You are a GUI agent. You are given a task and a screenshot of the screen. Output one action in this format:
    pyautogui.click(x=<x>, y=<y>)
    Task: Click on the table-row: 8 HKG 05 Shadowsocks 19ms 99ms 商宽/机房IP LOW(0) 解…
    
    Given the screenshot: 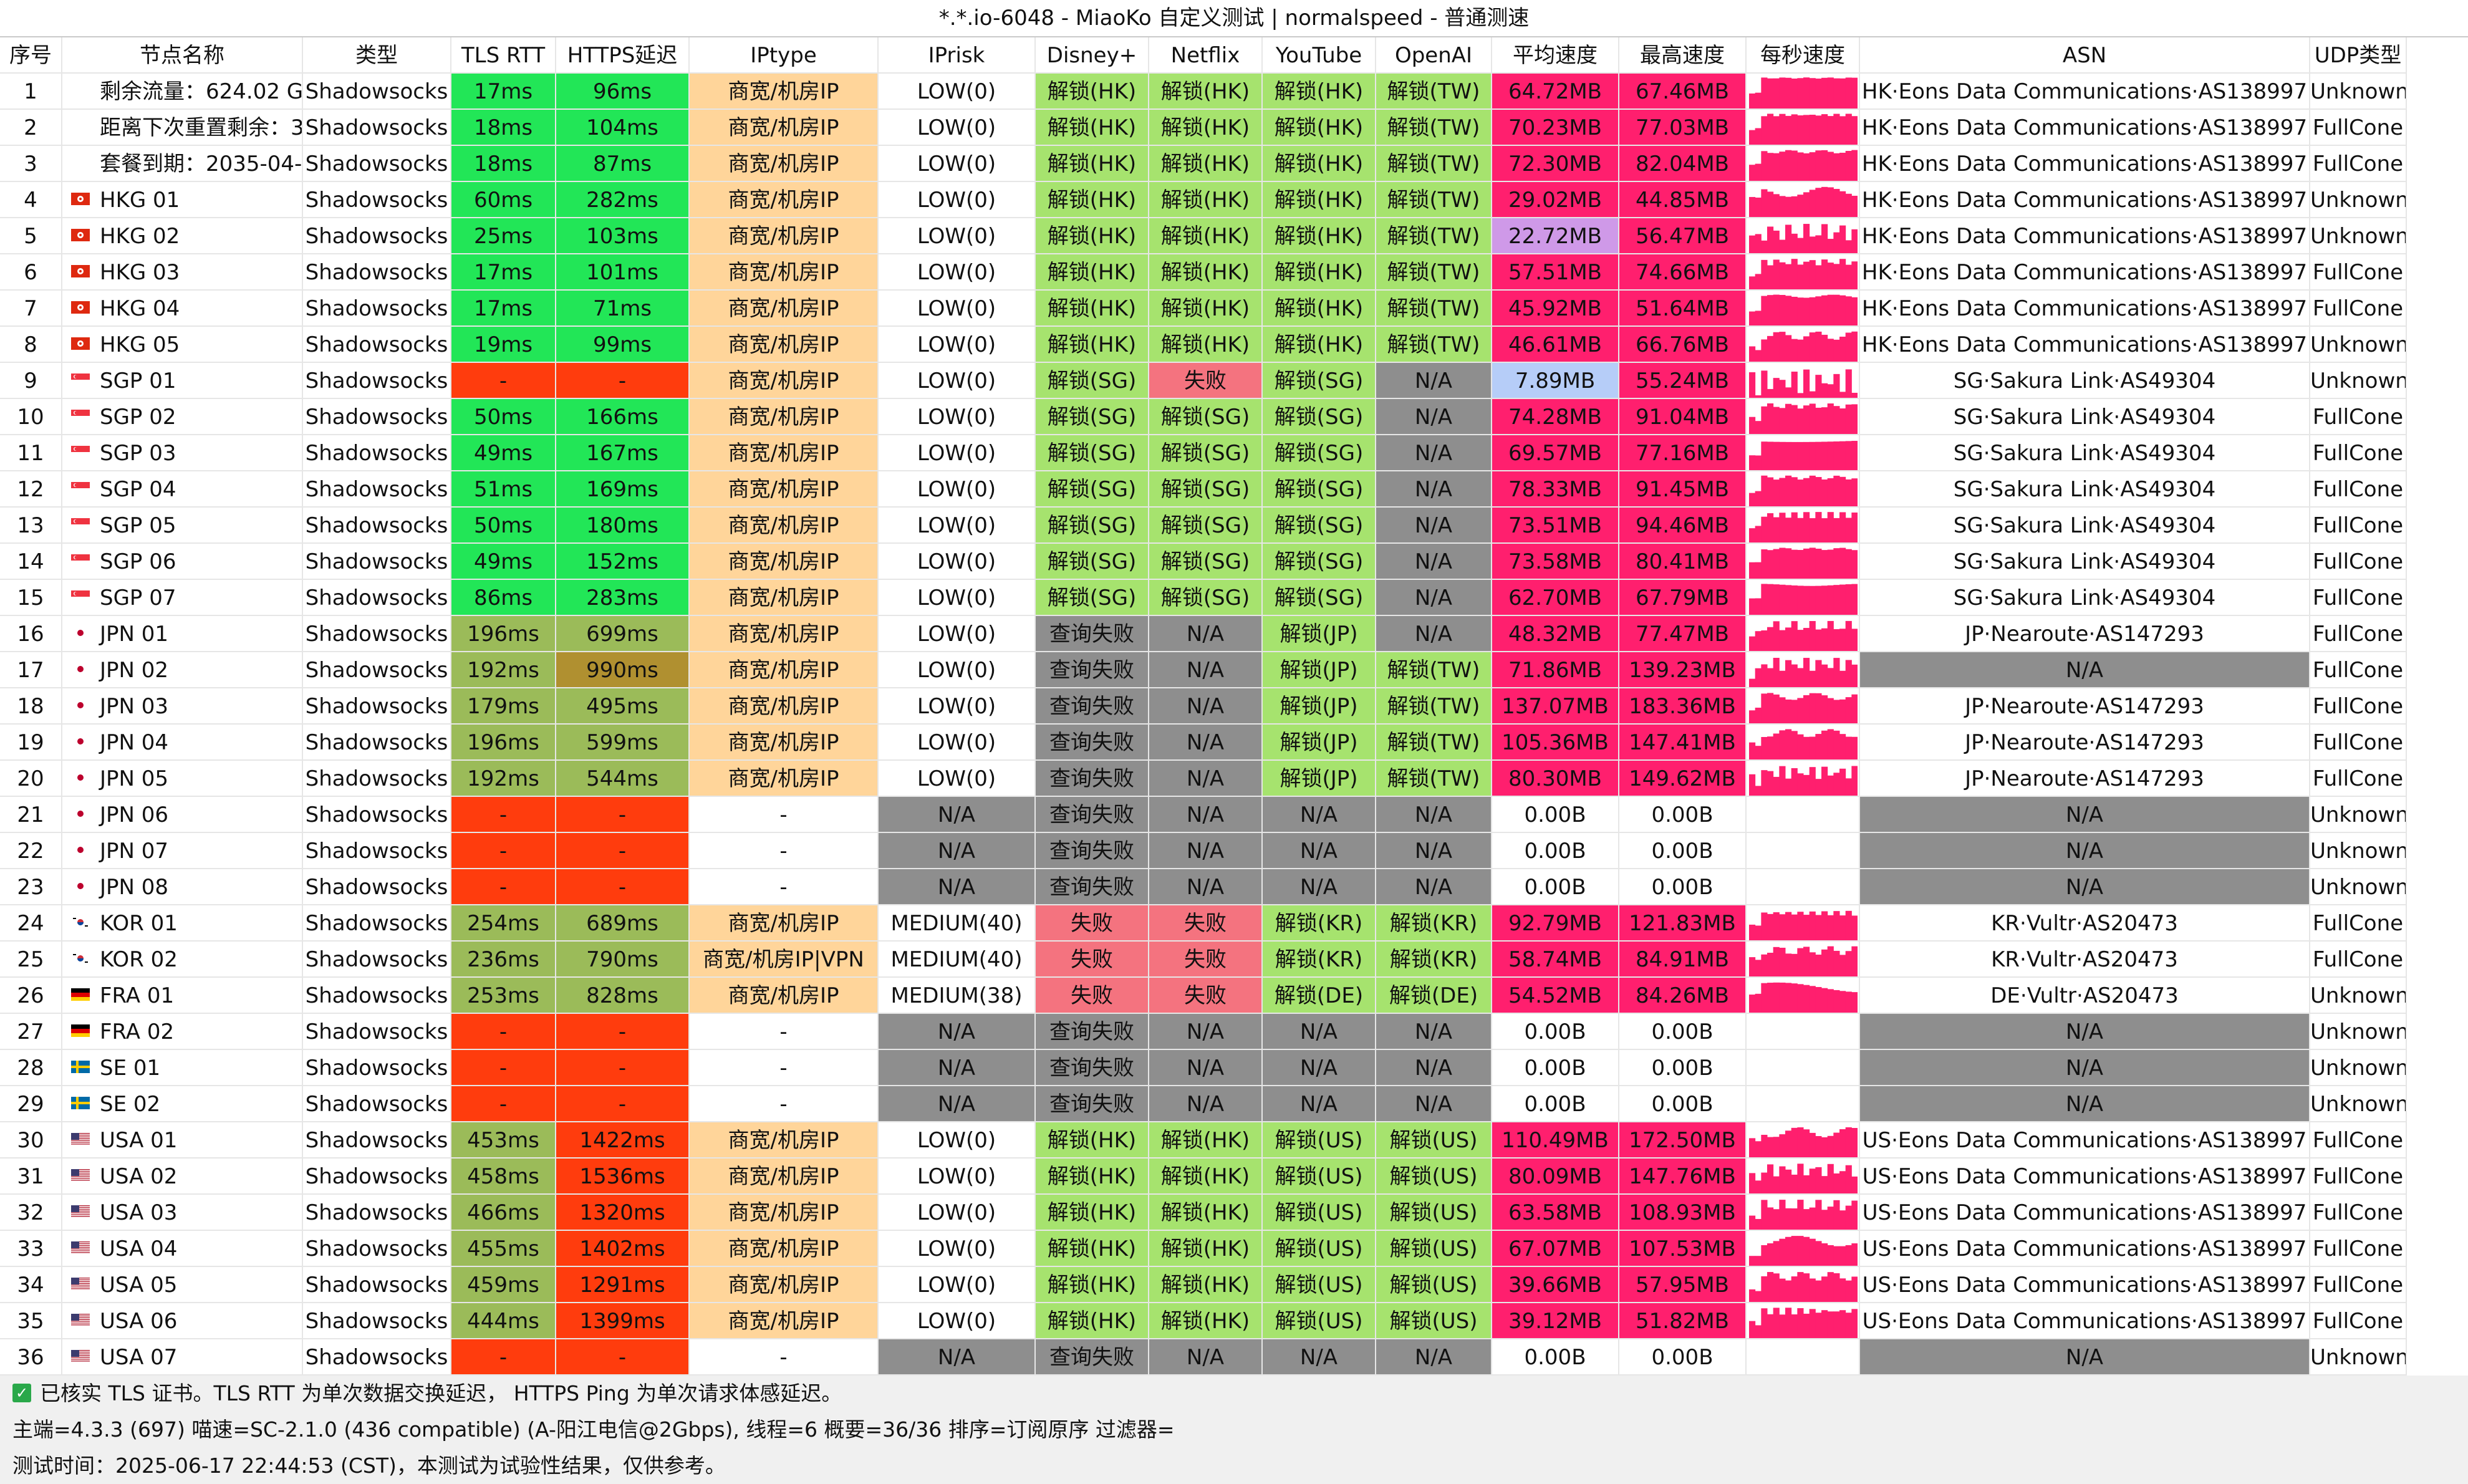 What is the action you would take?
    pyautogui.click(x=1234, y=345)
    